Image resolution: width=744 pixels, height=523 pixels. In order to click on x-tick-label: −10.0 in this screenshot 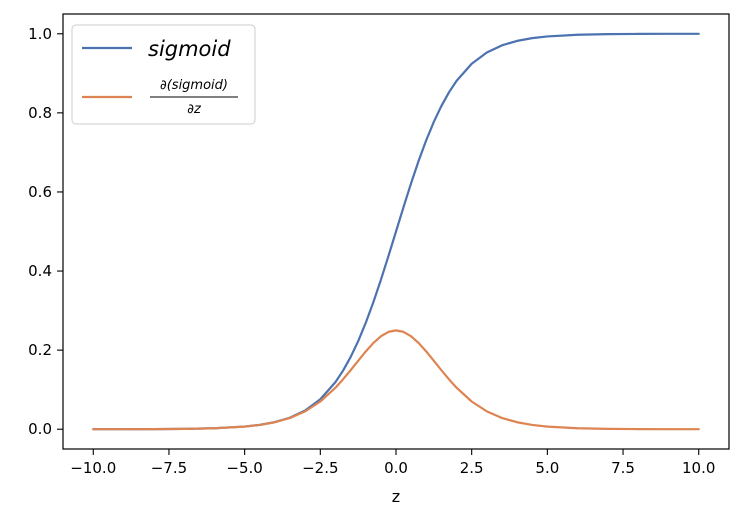, I will do `click(93, 468)`.